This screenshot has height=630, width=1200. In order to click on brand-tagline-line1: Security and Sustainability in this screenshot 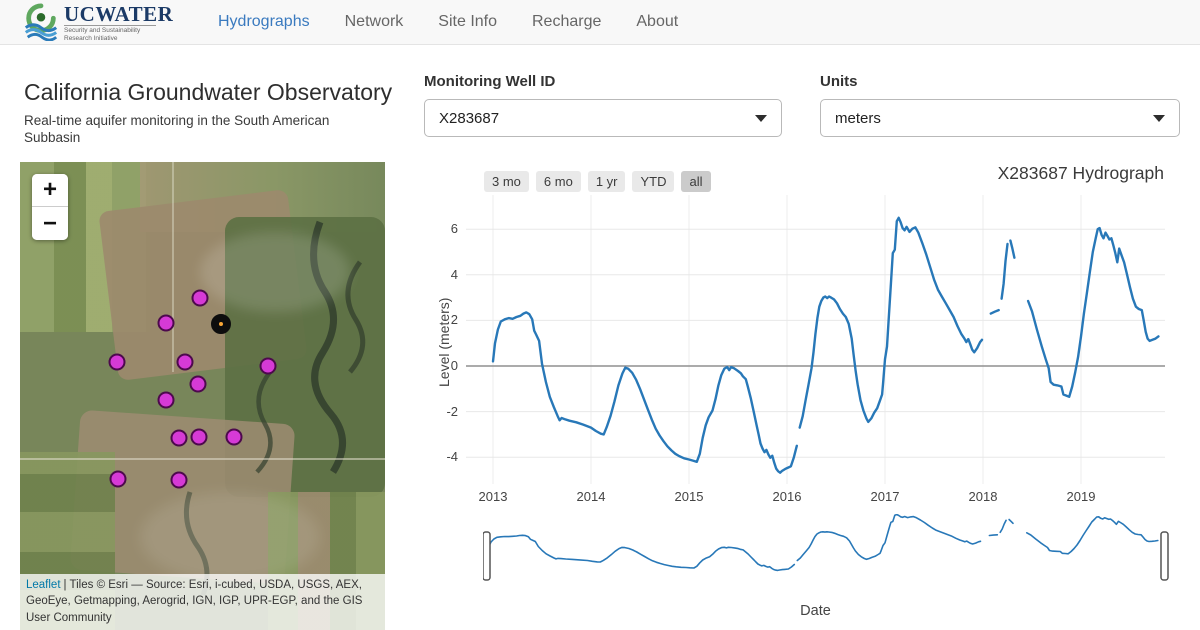, I will do `click(102, 30)`.